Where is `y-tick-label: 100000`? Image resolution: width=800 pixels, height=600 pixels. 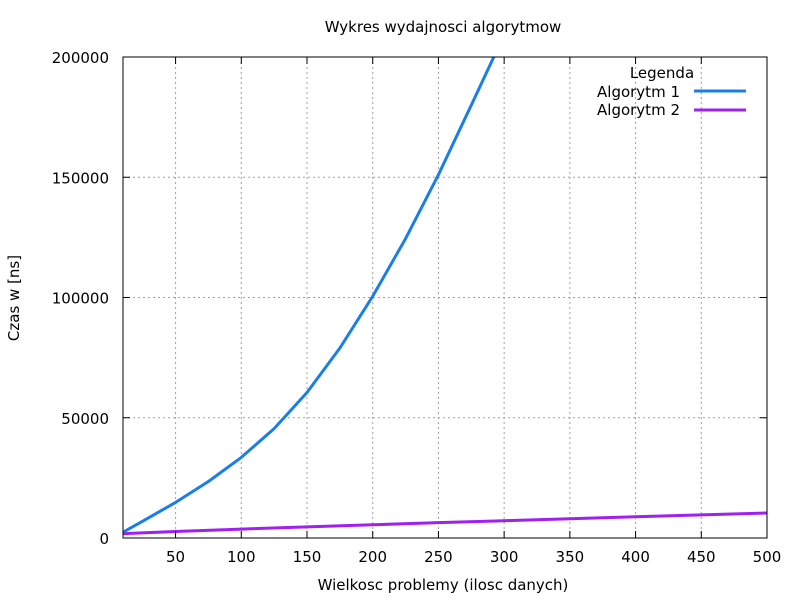 y-tick-label: 100000 is located at coordinates (80, 299).